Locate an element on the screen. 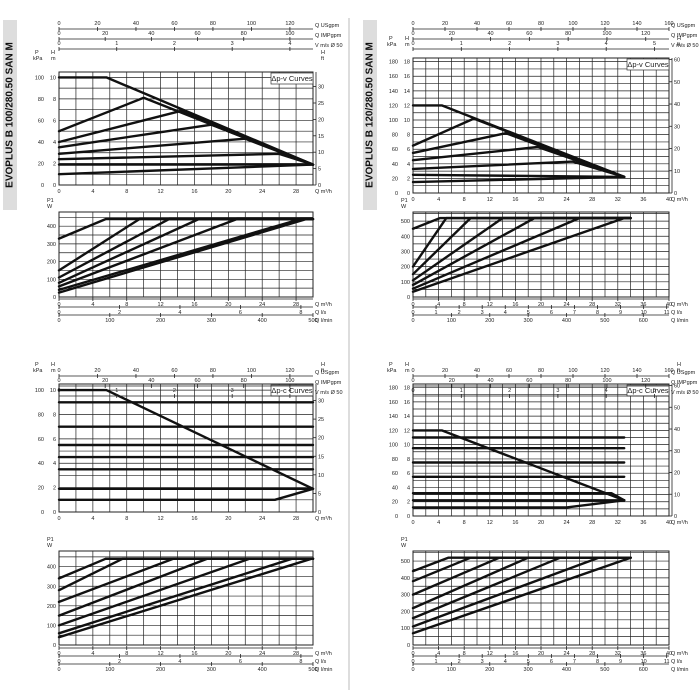  head-m-tick: 8 is located at coordinates (408, 136).